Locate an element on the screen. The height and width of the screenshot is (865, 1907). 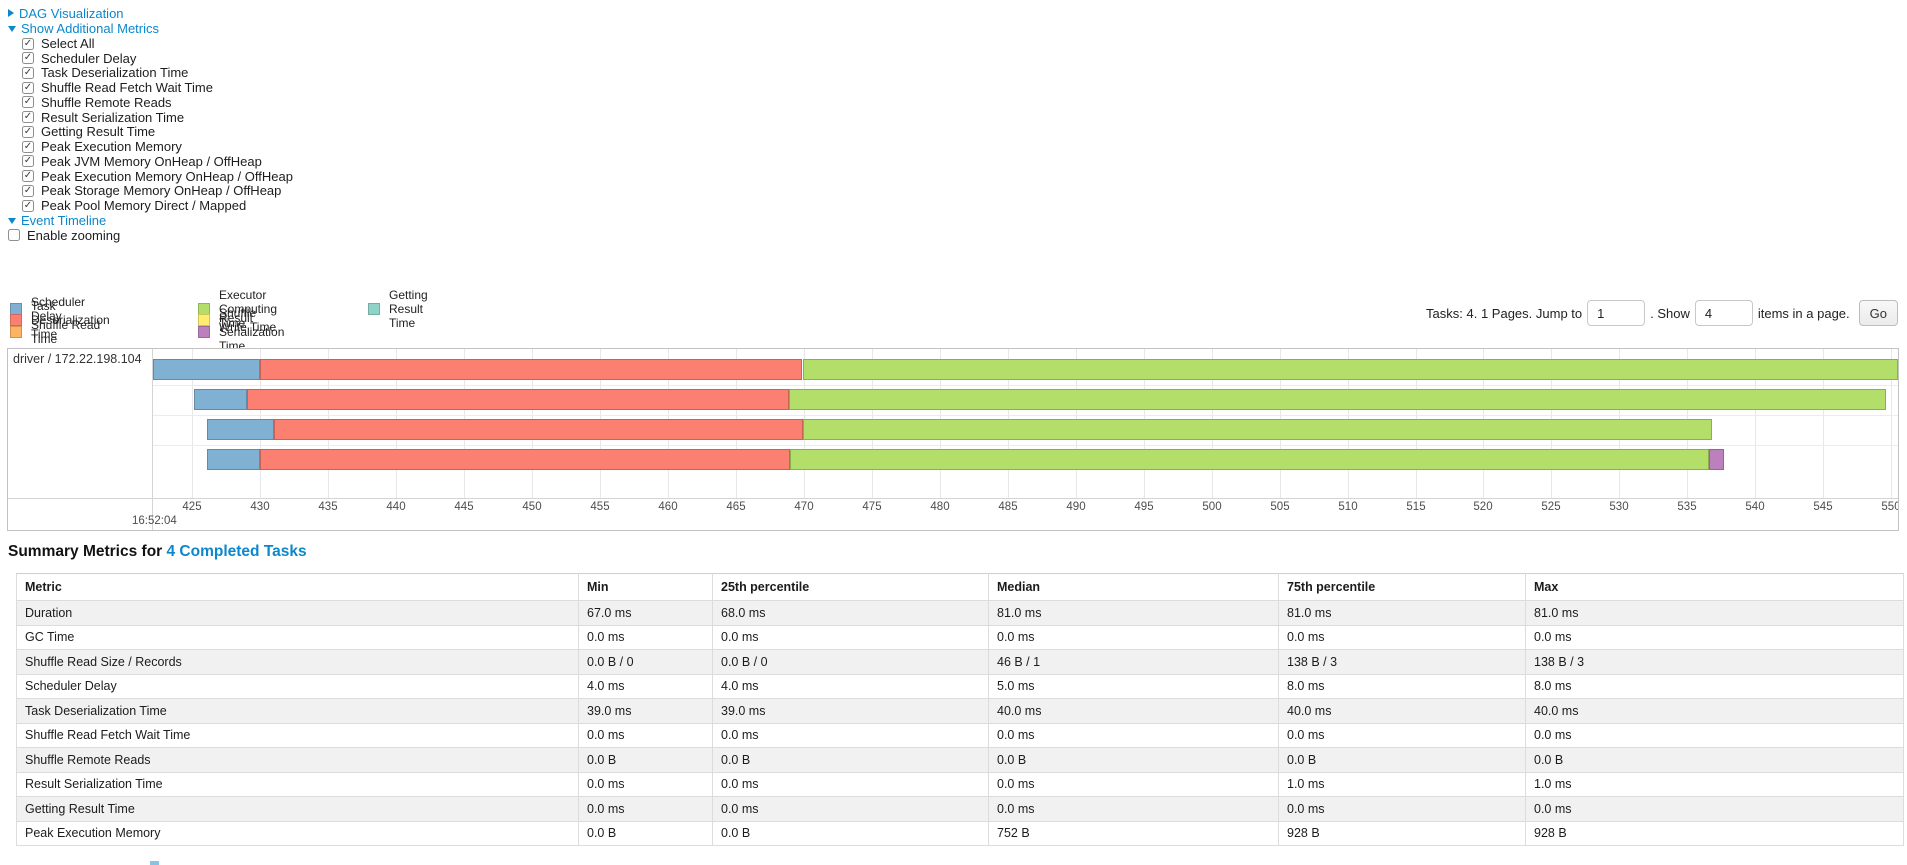
metric-checkbox-row: ✓ Peak Storage Memory OnHeap / OffHeap is located at coordinates (151, 190).